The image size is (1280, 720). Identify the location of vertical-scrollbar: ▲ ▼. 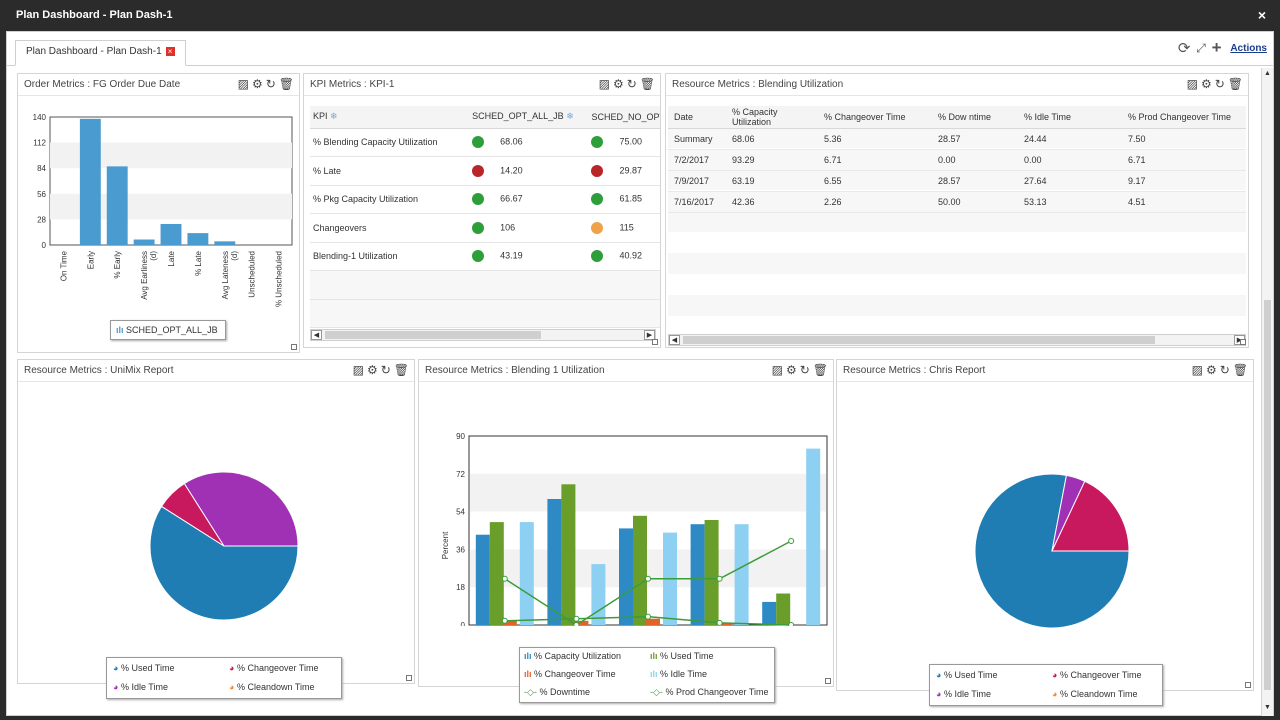
(1267, 392).